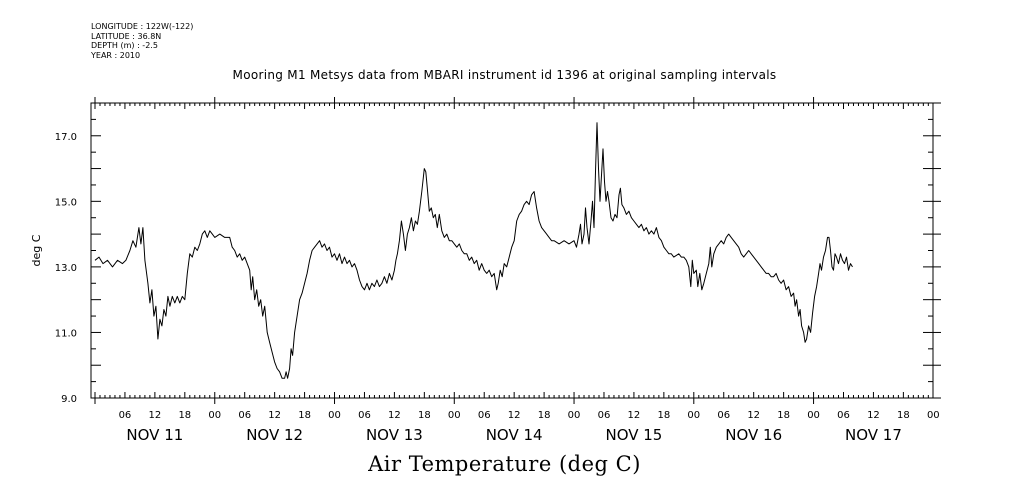 The height and width of the screenshot is (504, 1009). I want to click on x-day-label: NOV 11, so click(154, 435).